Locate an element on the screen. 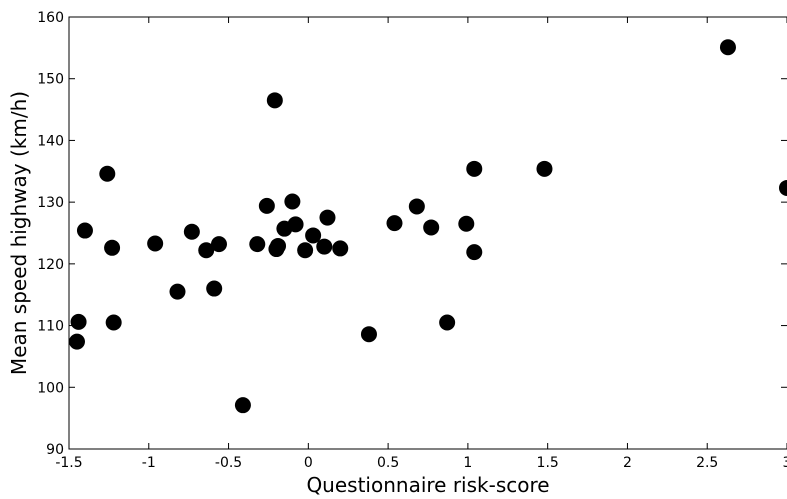 Image resolution: width=787 pixels, height=499 pixels. y-tick-label: 120 is located at coordinates (50, 265).